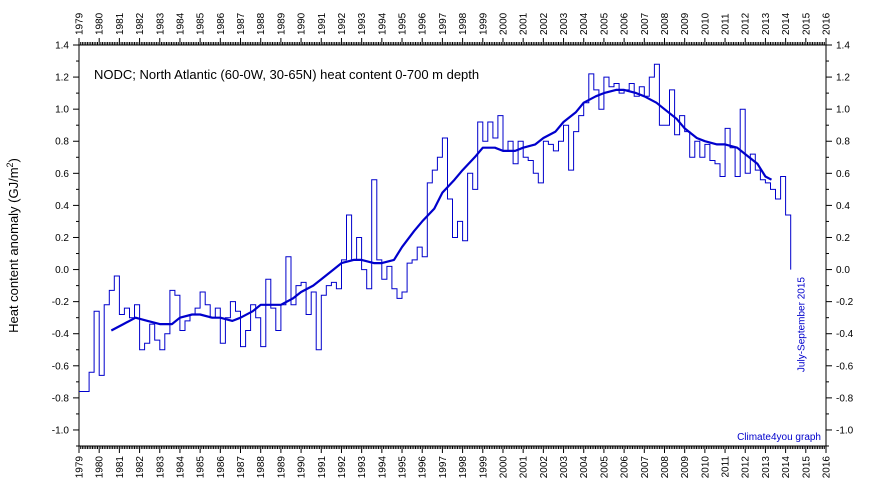  Describe the element at coordinates (843, 46) in the screenshot. I see `y-tick-label-right: 1.4` at that location.